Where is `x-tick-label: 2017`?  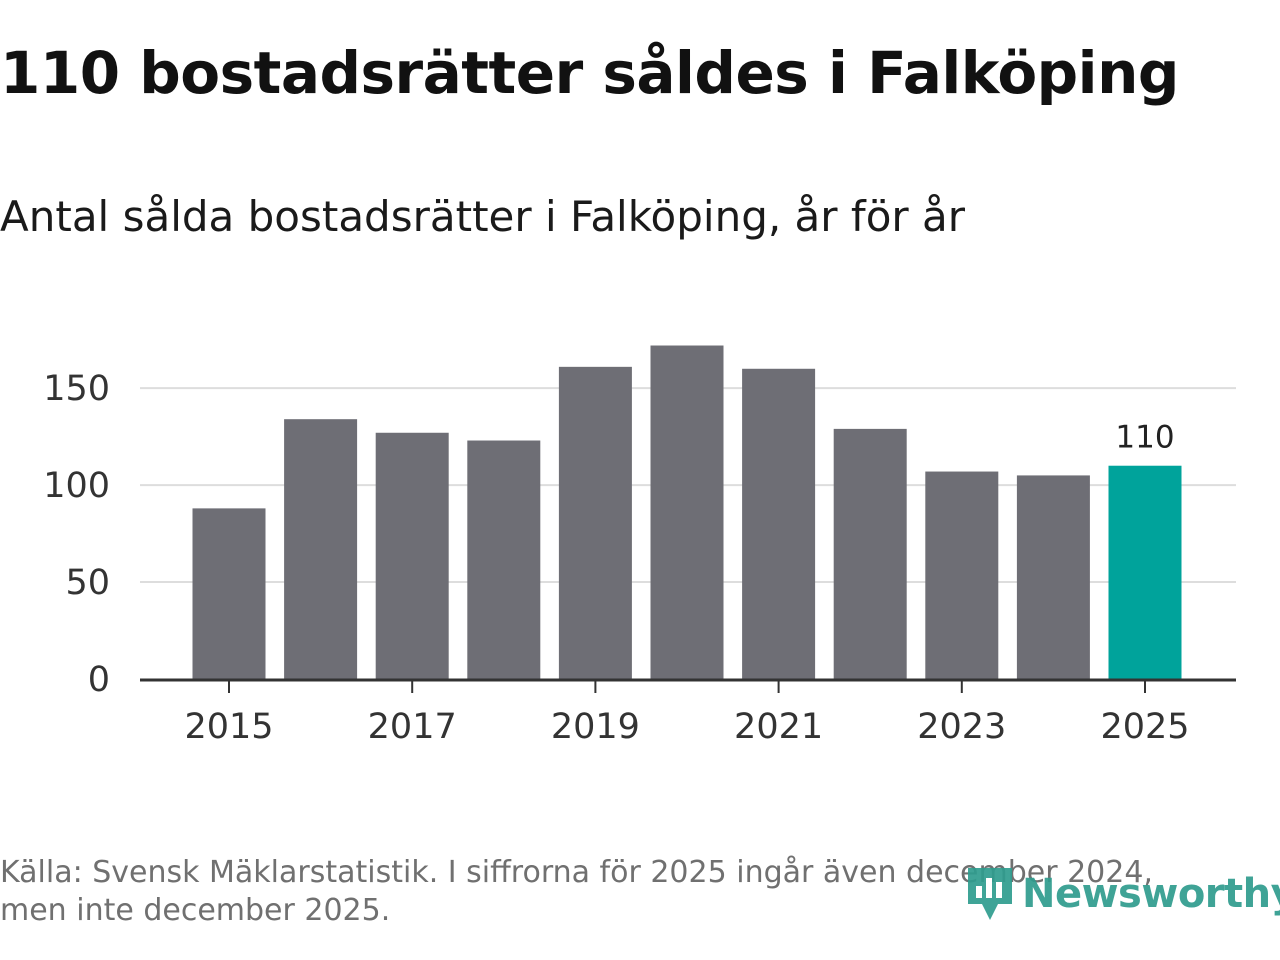
x-tick-label: 2017 is located at coordinates (412, 727).